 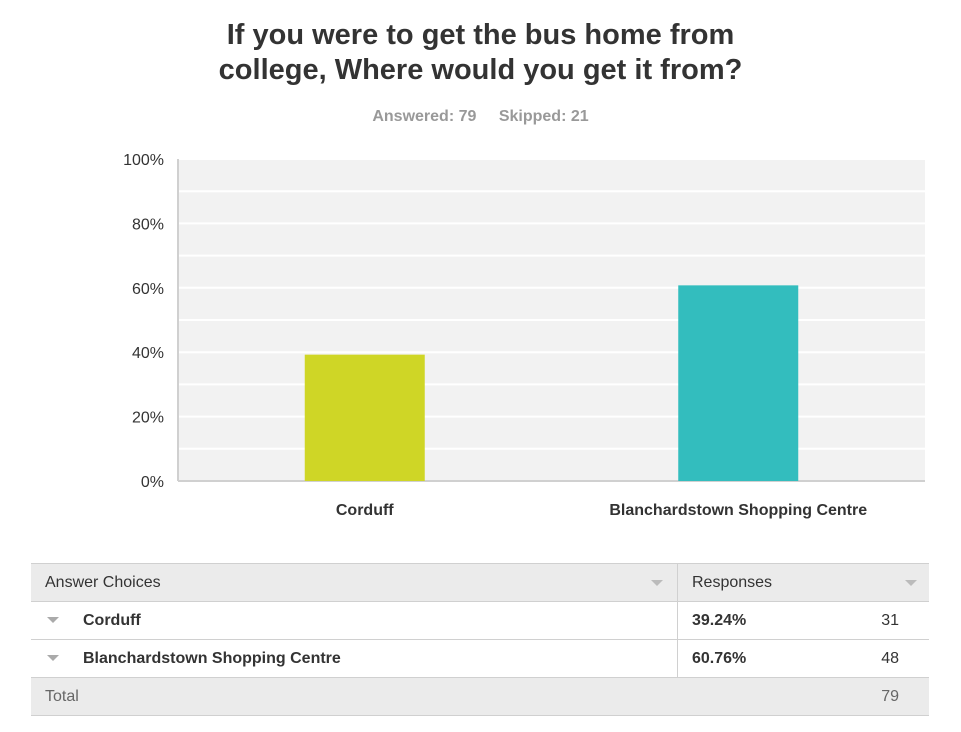 What do you see at coordinates (354, 582) in the screenshot?
I see `answer-choices-header: Answer Choices` at bounding box center [354, 582].